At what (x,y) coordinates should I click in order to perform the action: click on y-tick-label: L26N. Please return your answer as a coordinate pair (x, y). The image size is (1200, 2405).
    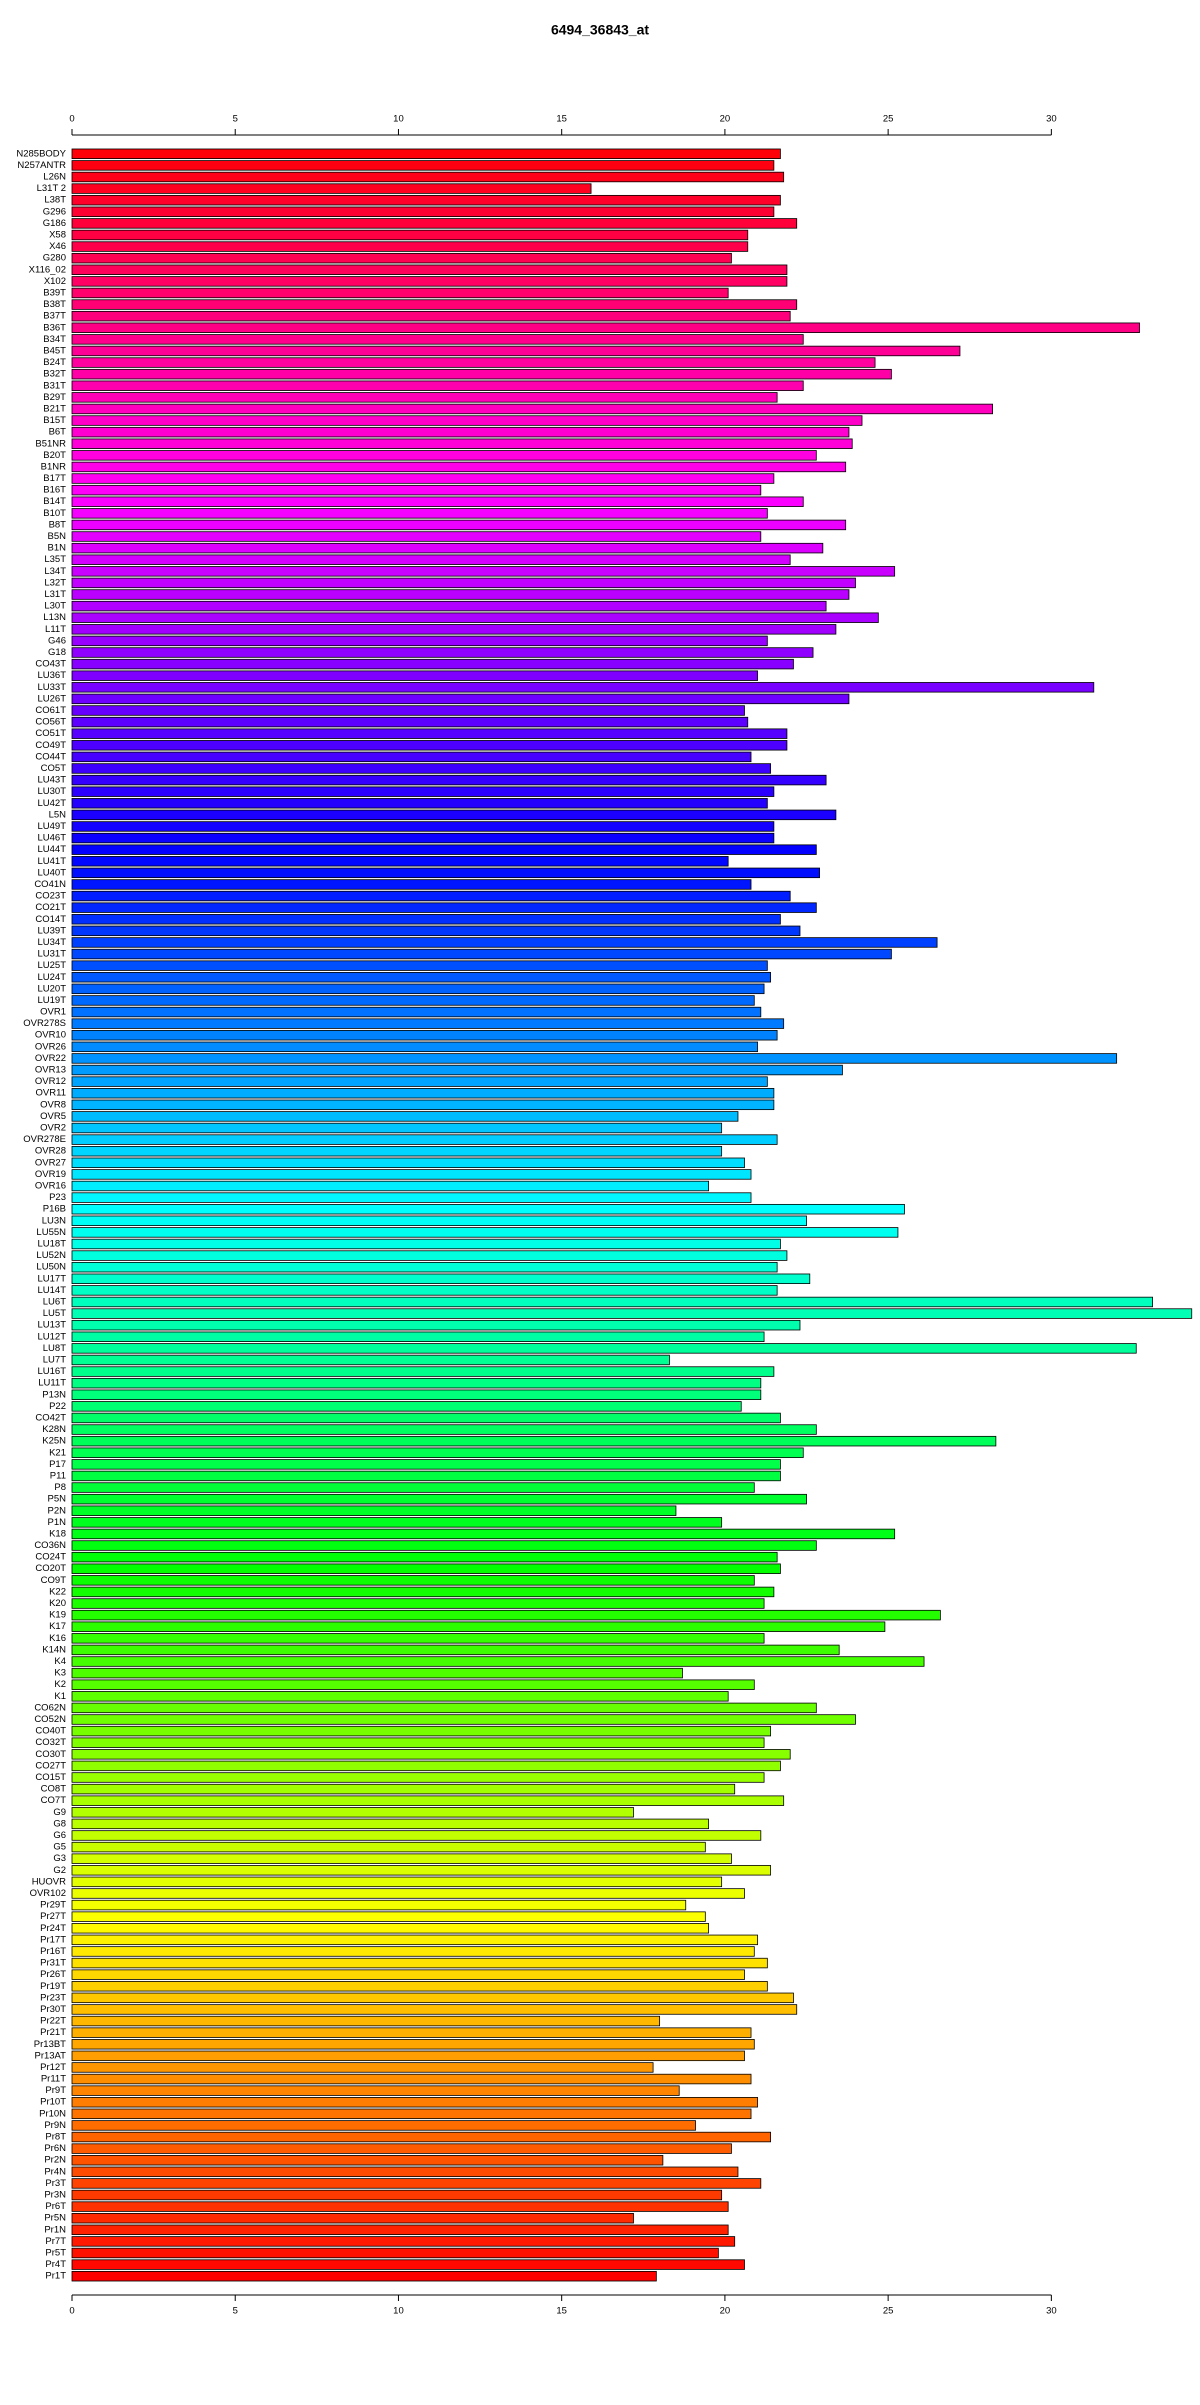
    Looking at the image, I should click on (54, 177).